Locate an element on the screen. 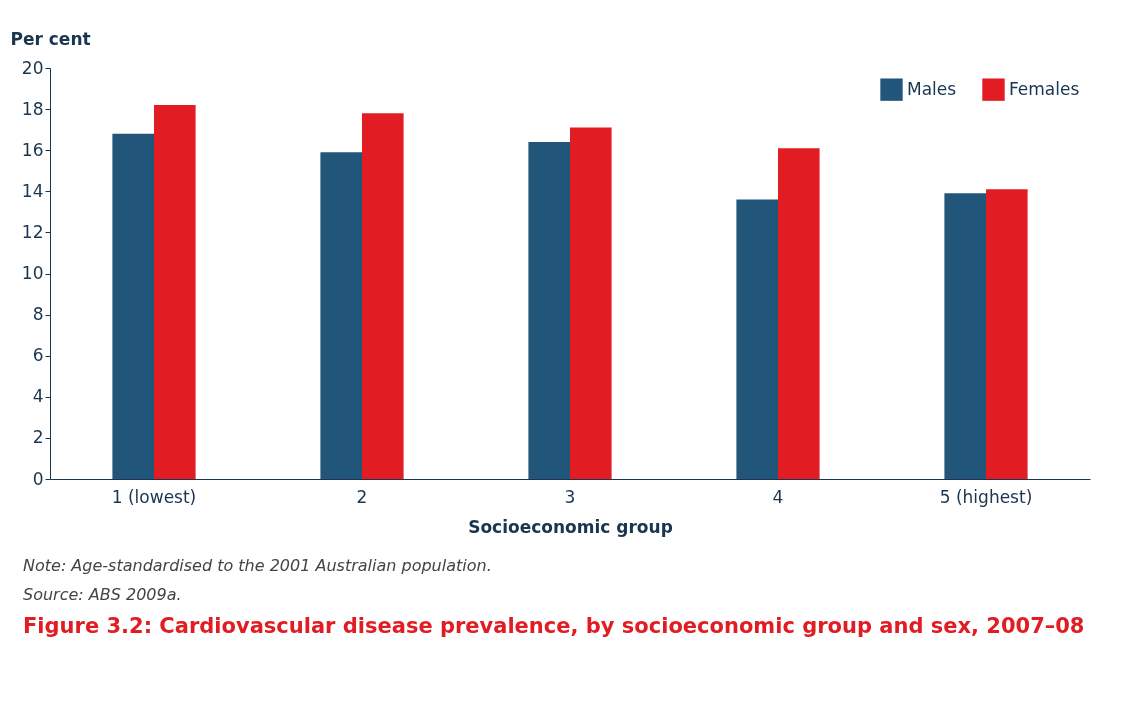 This screenshot has height=701, width=1146. y-tick-label: 12 is located at coordinates (32, 231).